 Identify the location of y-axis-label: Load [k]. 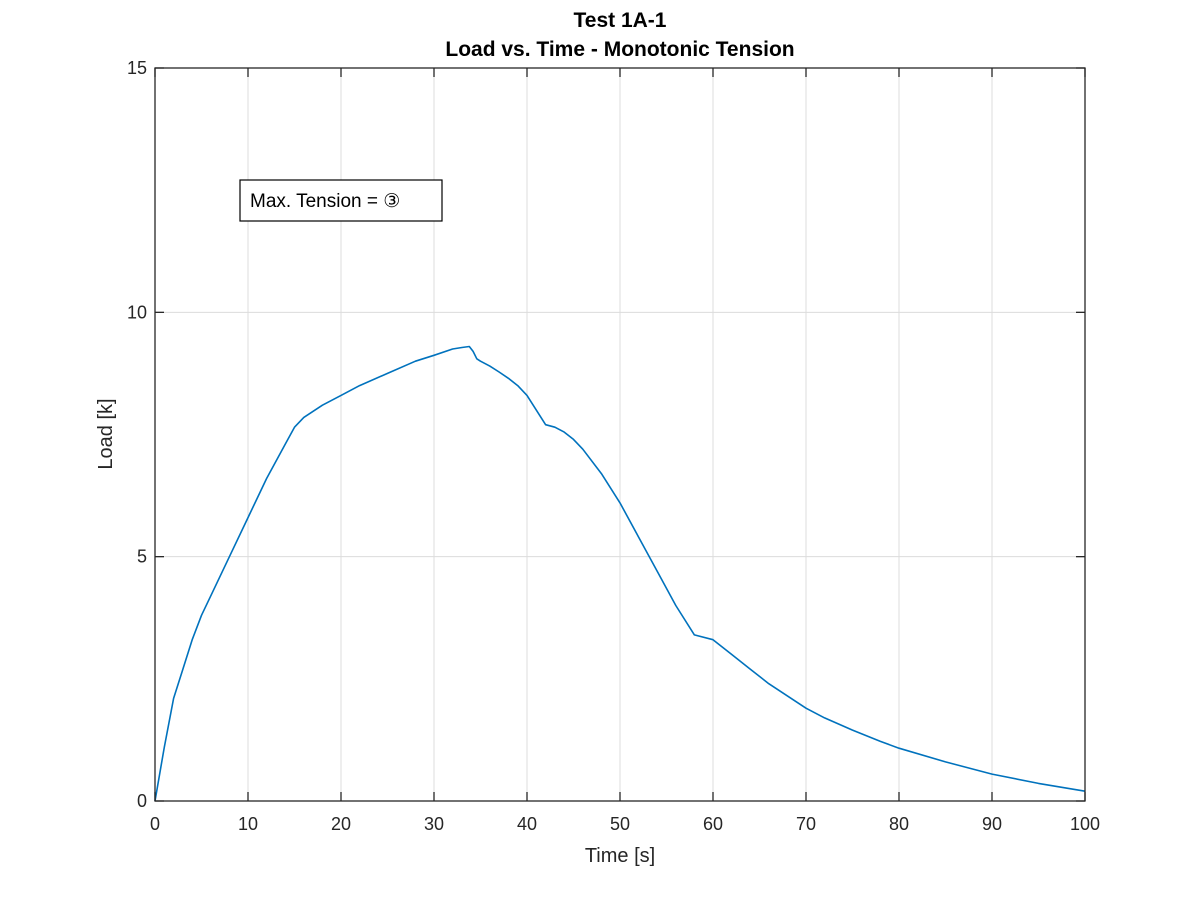
(106, 433).